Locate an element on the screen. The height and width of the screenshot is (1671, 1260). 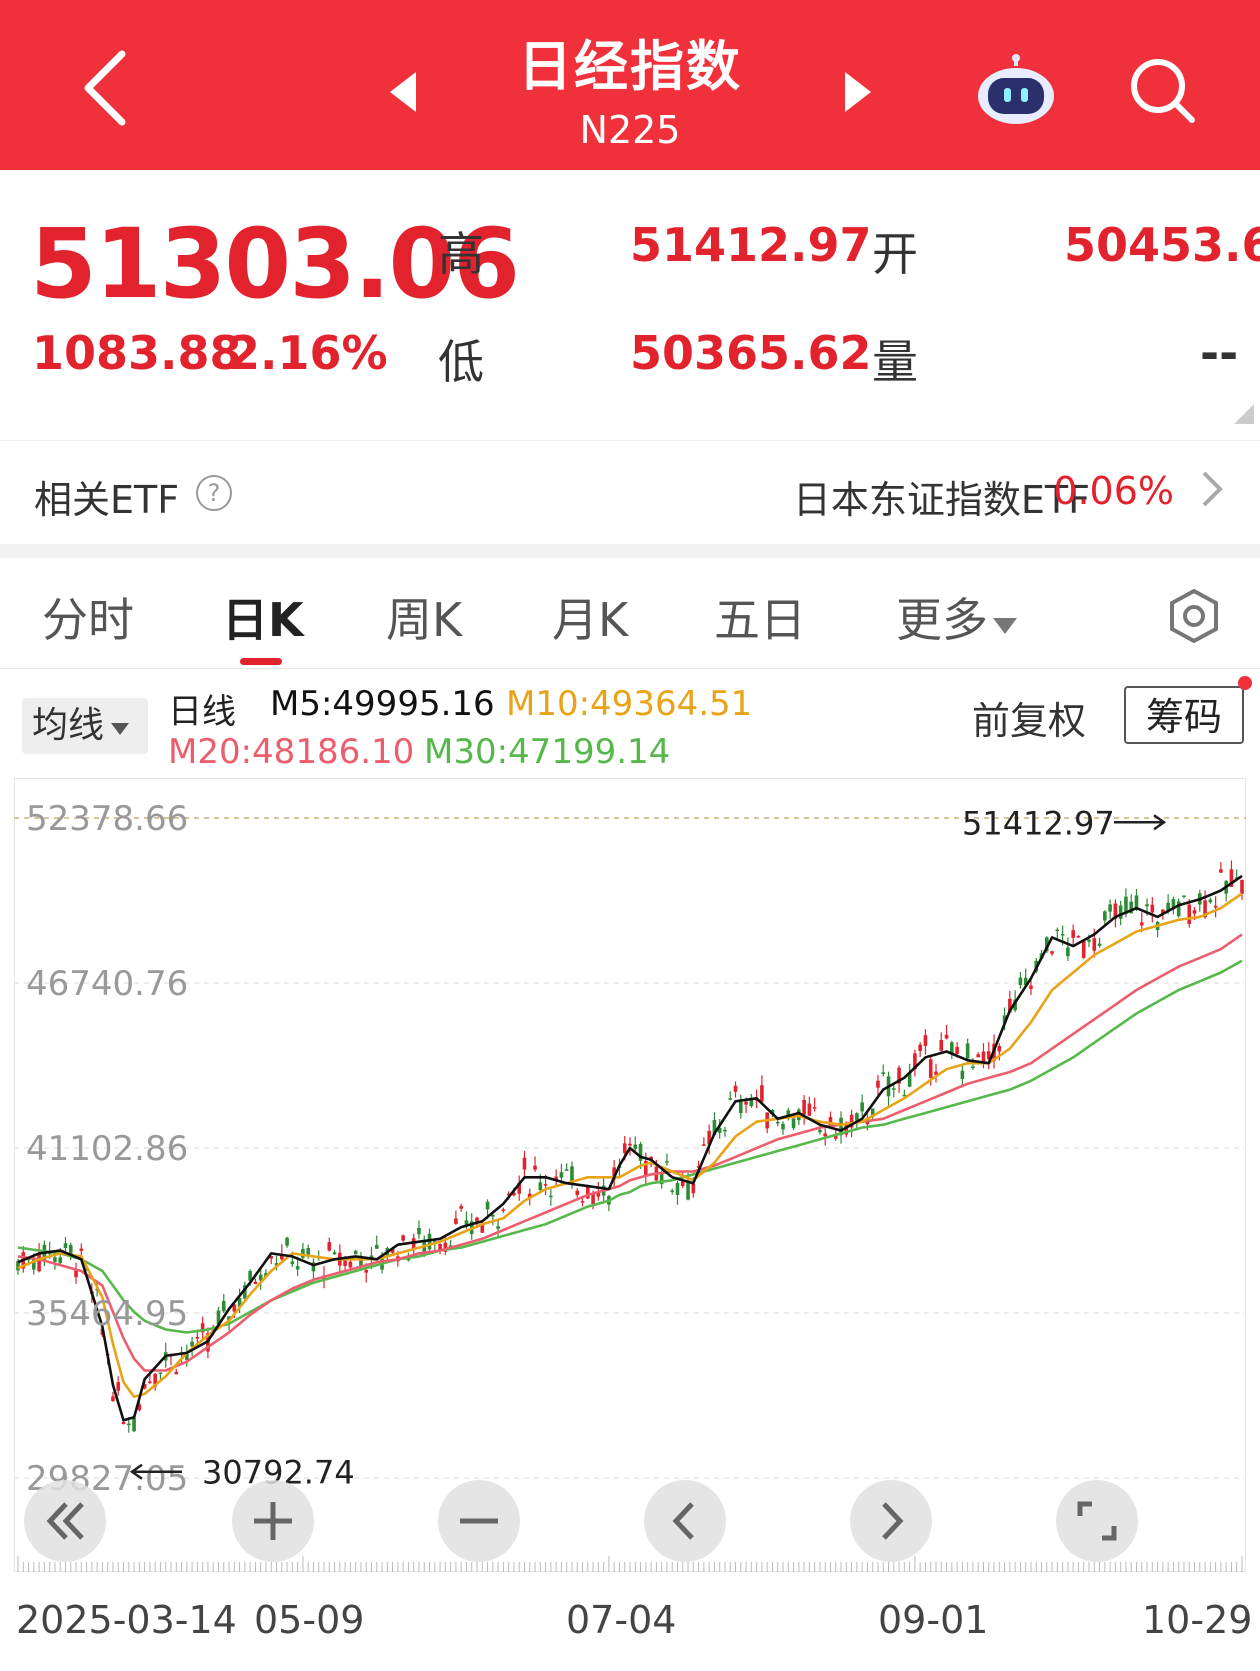
high-label: 高 is located at coordinates (461, 254).